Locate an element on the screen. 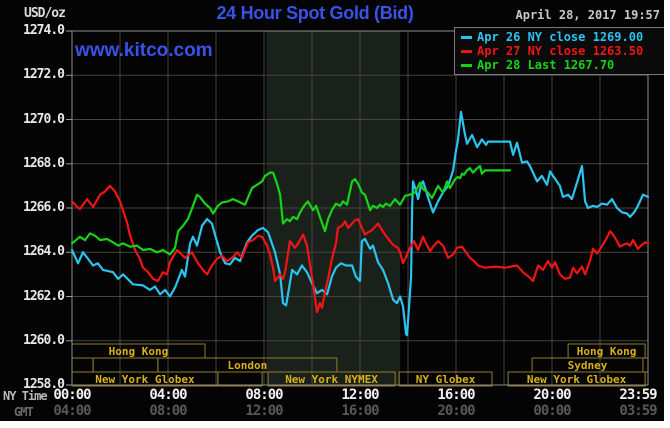 This screenshot has width=670, height=428. x-tick-label-gmt: 03:59 is located at coordinates (638, 411).